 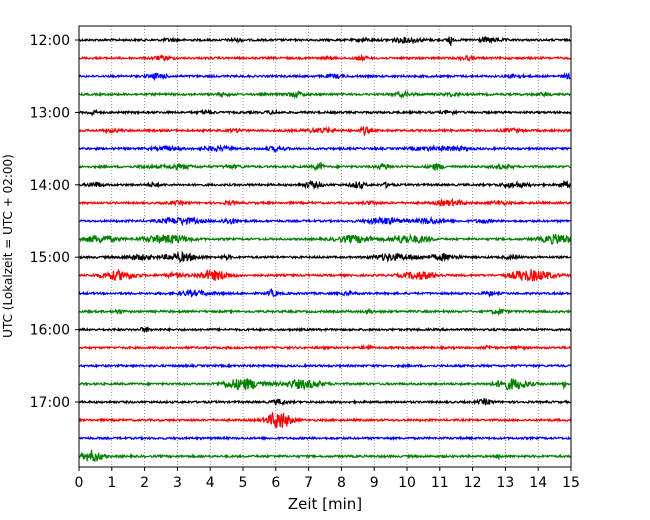 I want to click on x-tick-label: 10, so click(x=407, y=483).